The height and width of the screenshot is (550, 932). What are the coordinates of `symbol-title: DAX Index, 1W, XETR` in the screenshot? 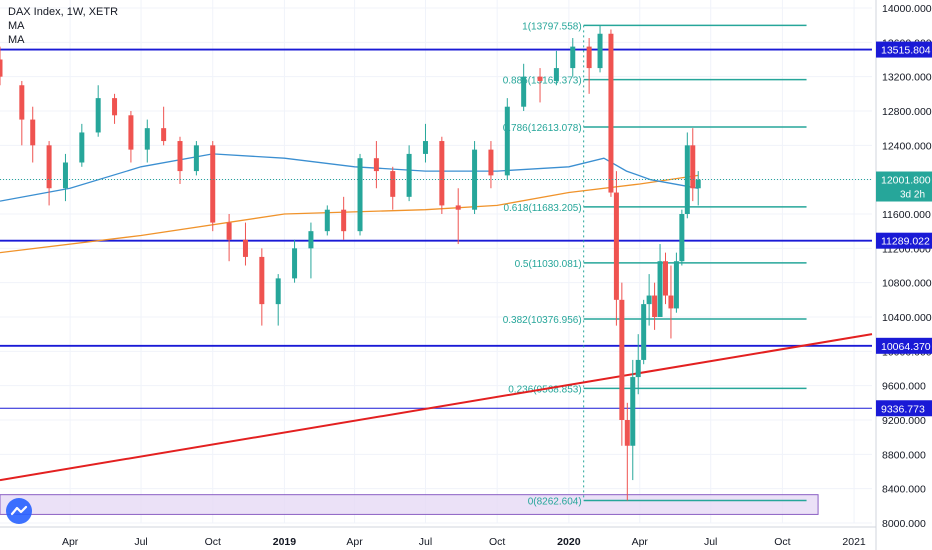 It's located at (63, 12).